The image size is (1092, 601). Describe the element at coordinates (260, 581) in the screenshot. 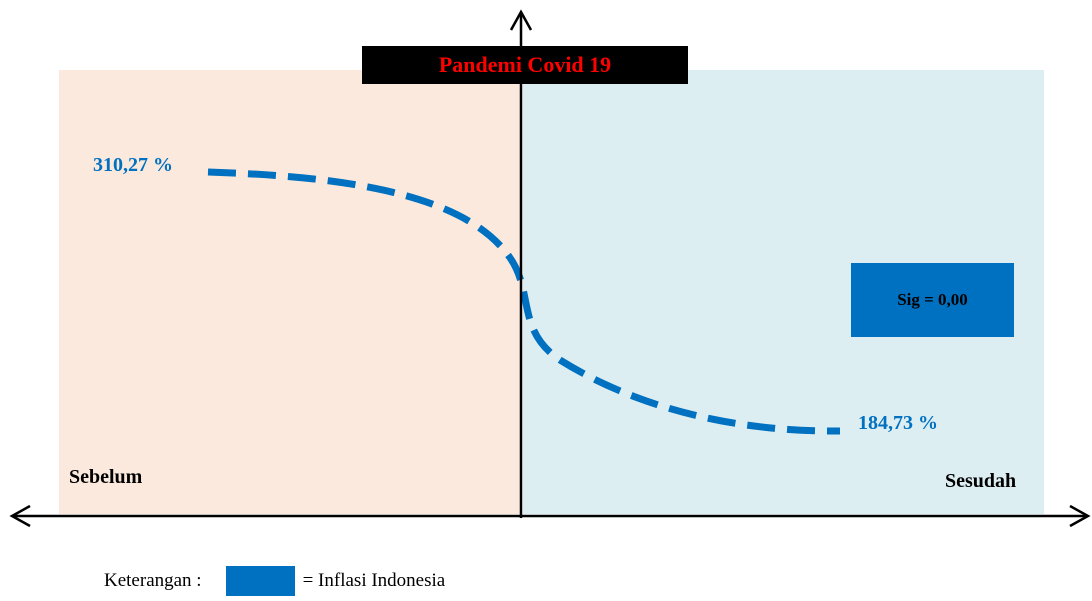

I see `legend-swatch` at that location.